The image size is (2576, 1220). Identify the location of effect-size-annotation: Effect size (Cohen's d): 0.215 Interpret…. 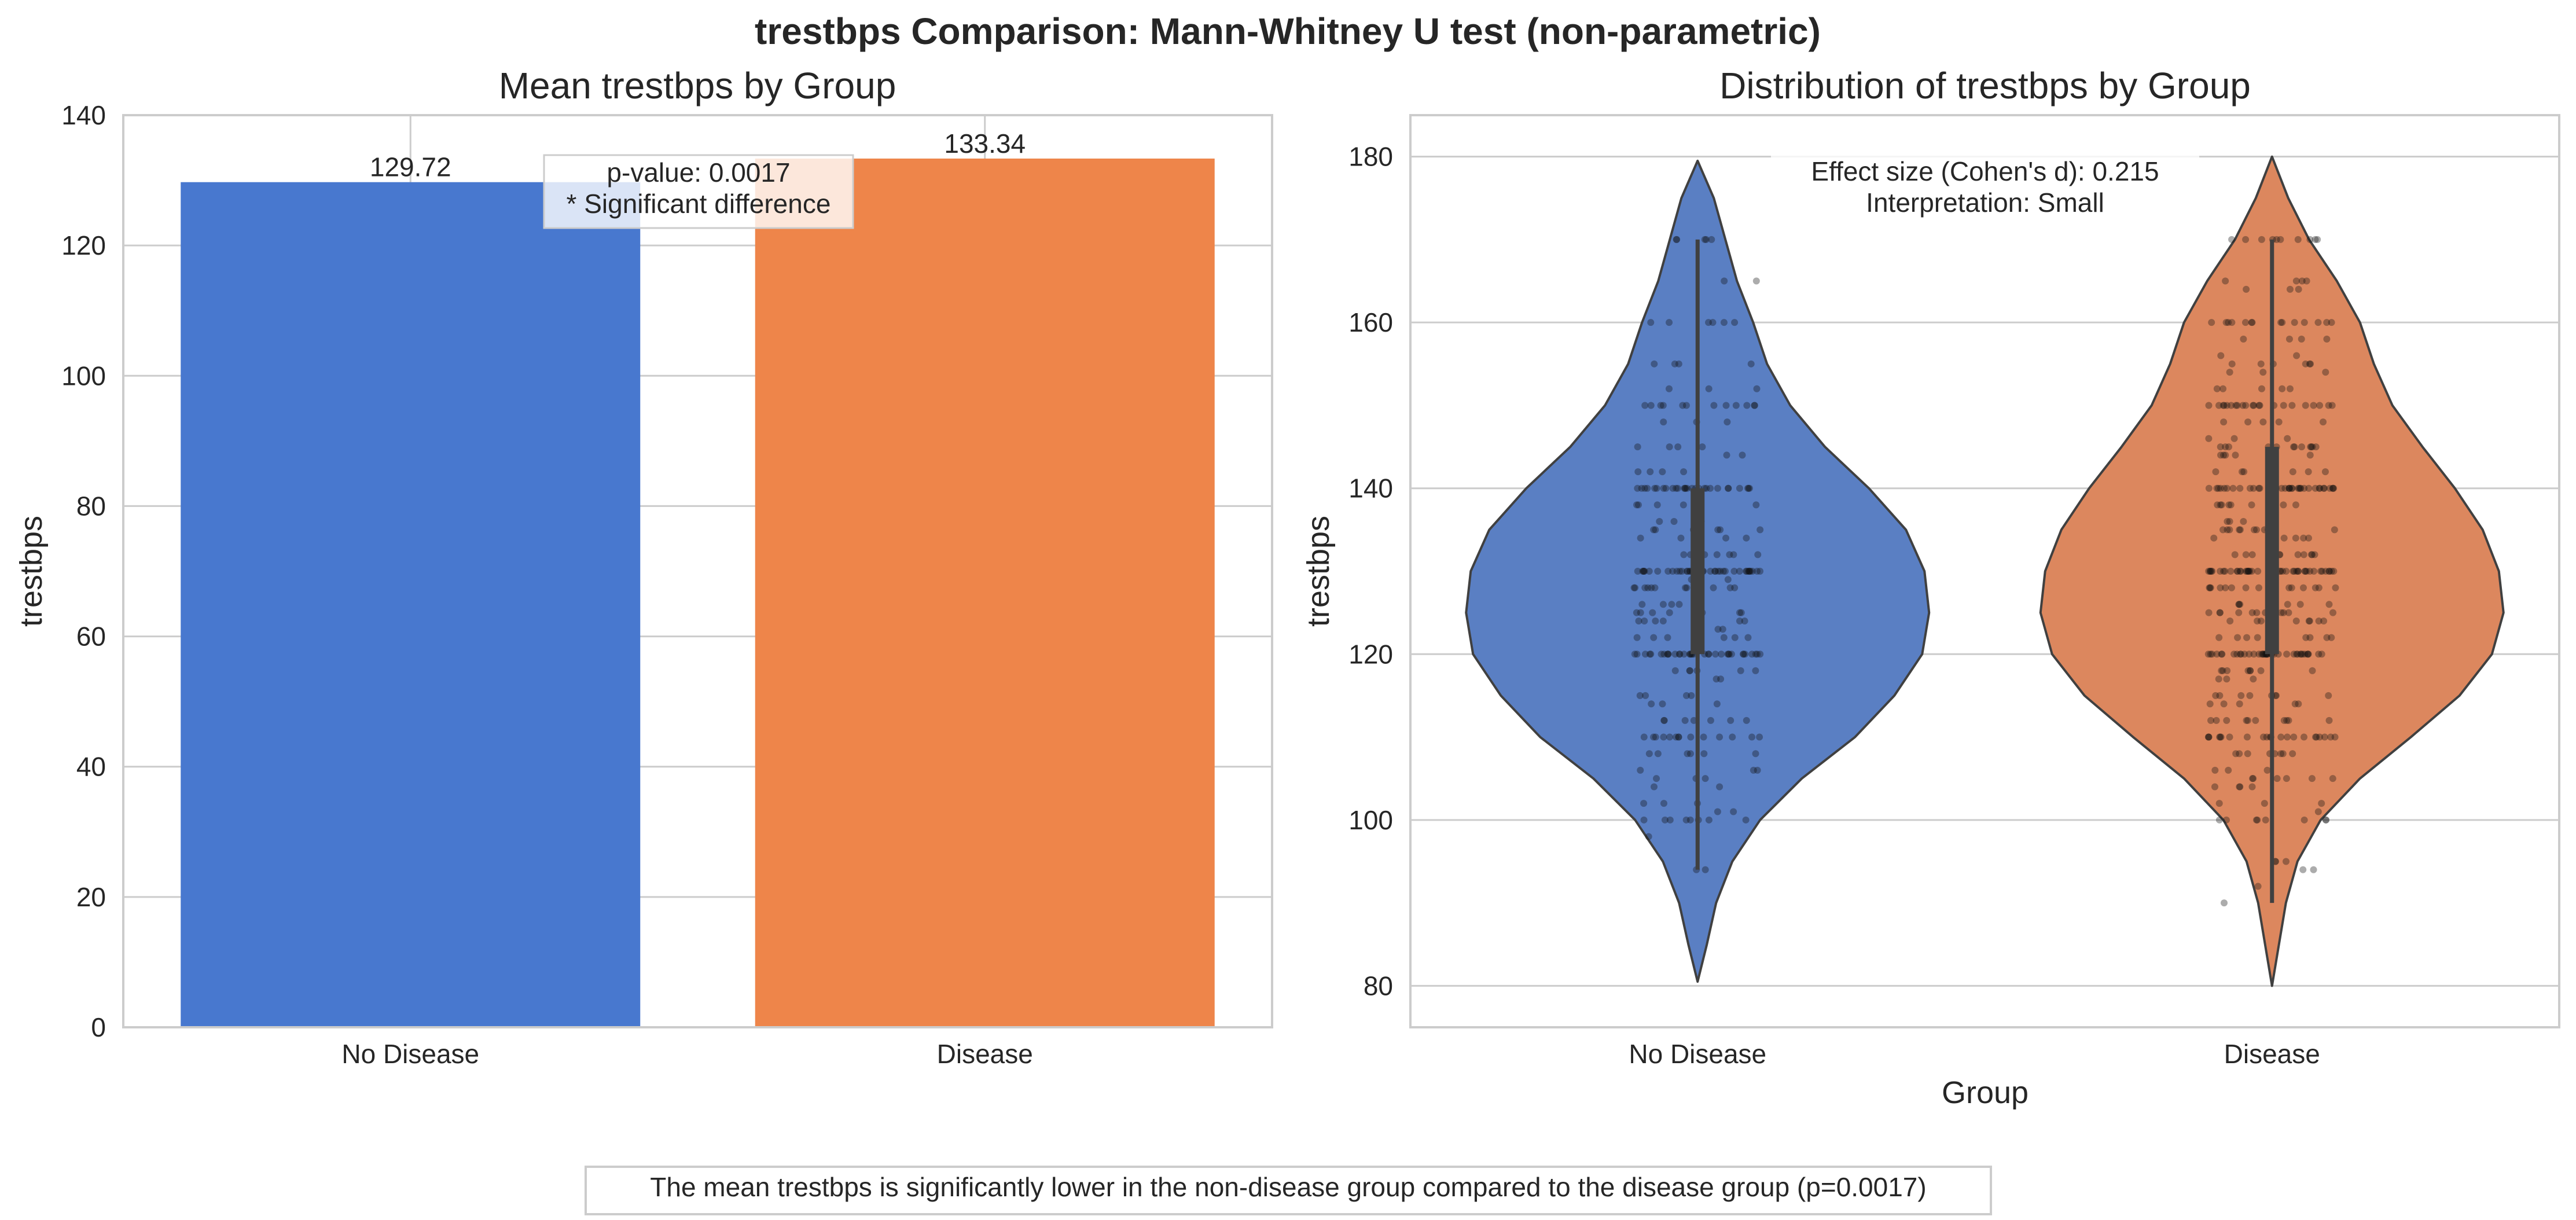
(1985, 190).